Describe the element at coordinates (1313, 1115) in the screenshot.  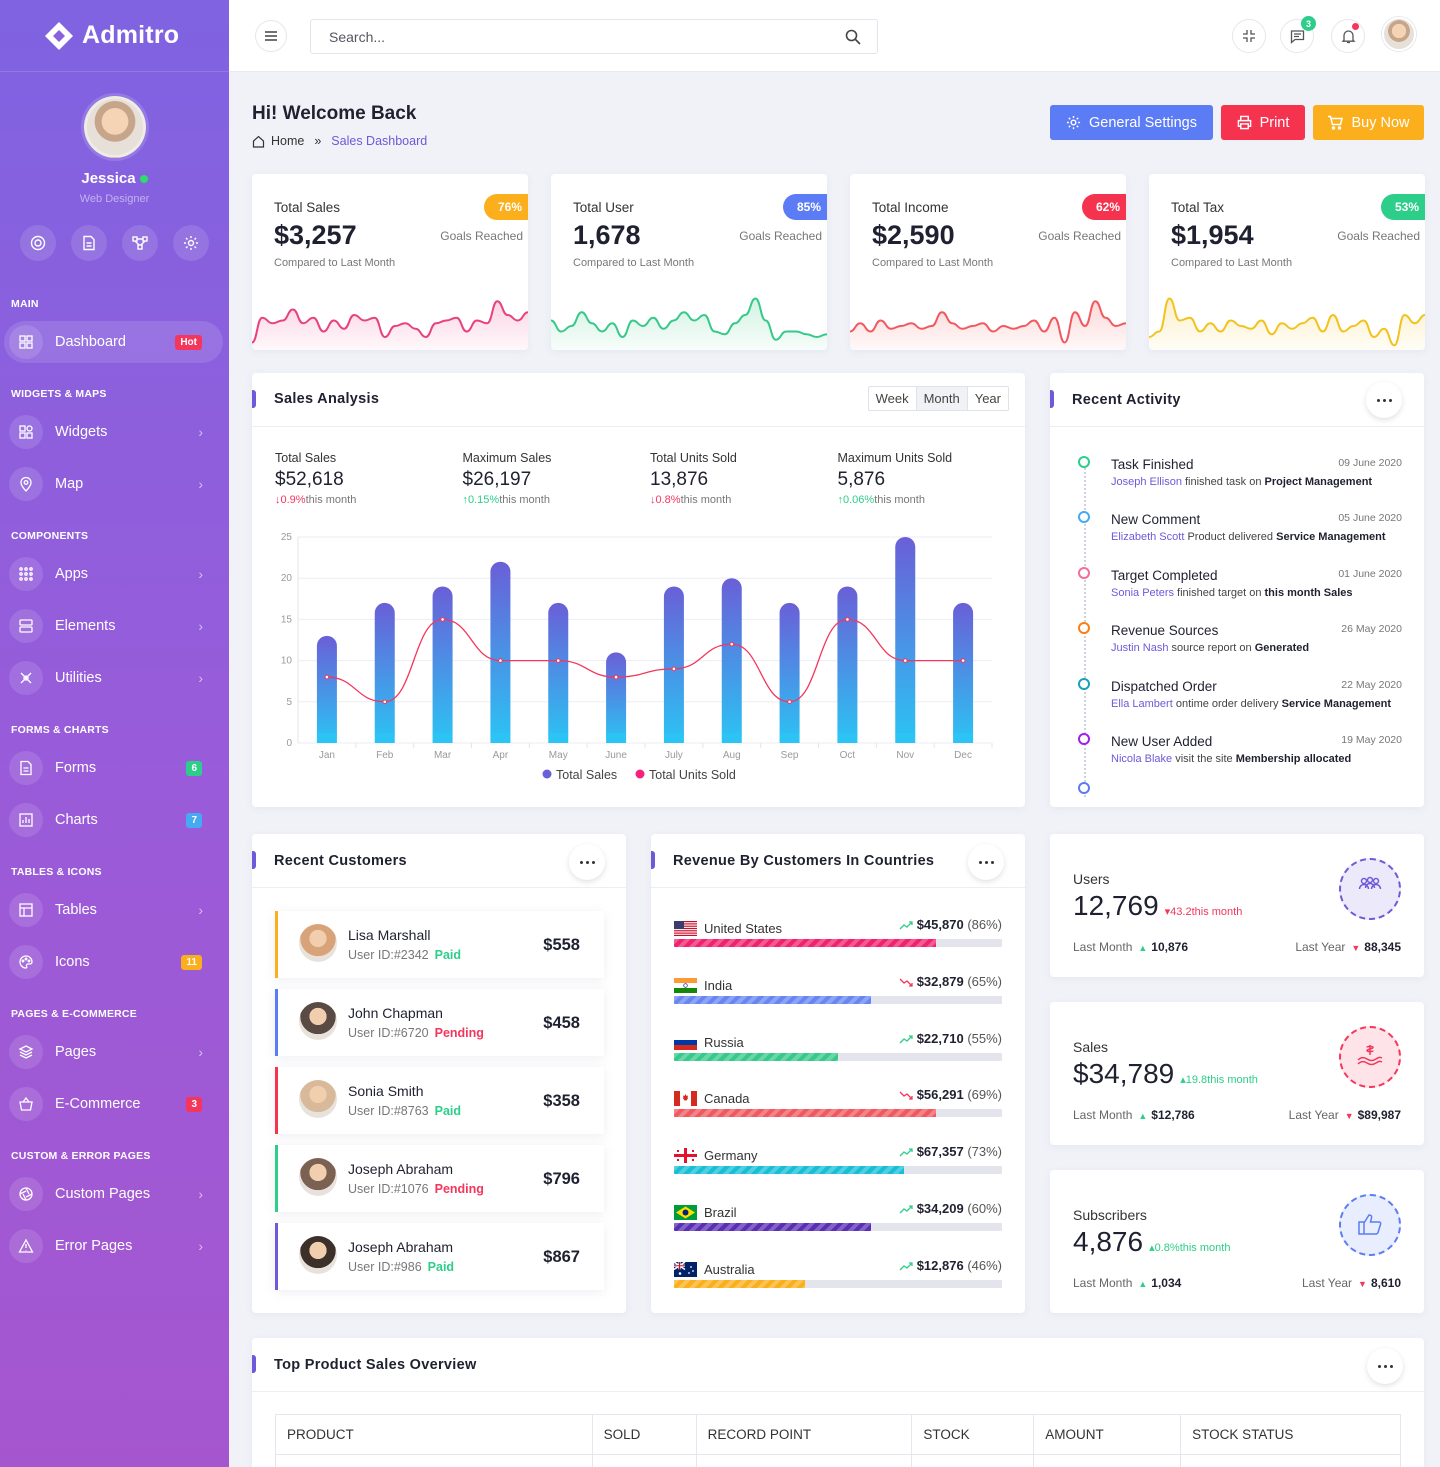
I see `last-year-label: Last Year` at that location.